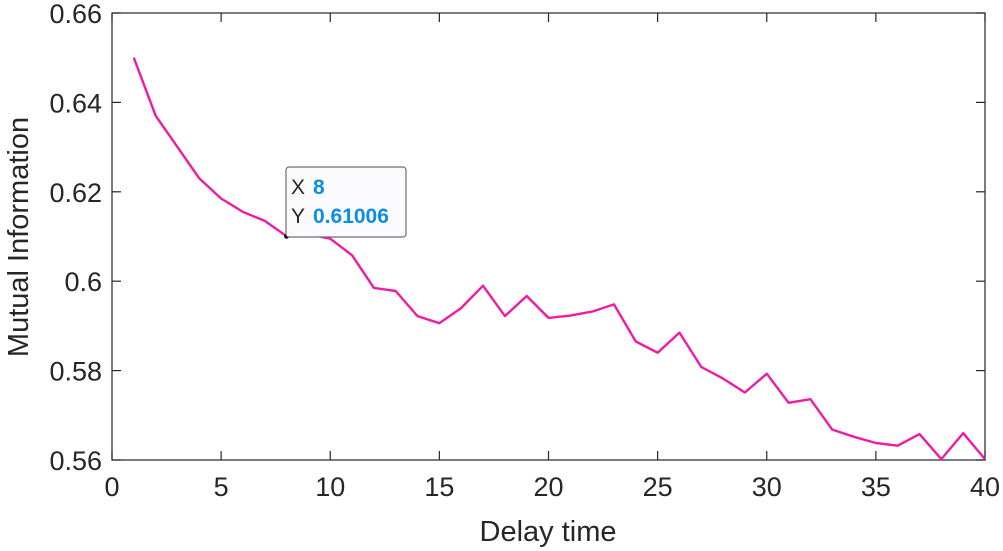  I want to click on datatip: X 8 Y 0.61006, so click(346, 202).